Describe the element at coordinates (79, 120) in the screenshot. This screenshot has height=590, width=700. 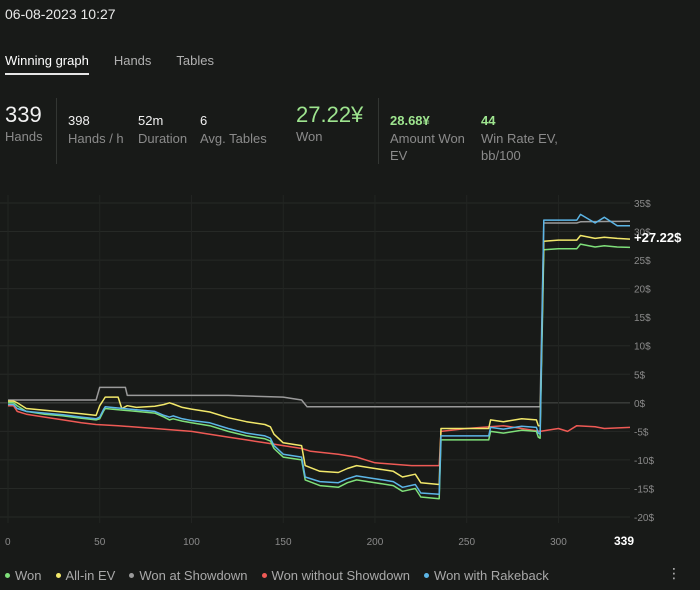
I see `stat-hands-per-hour-value: 398` at that location.